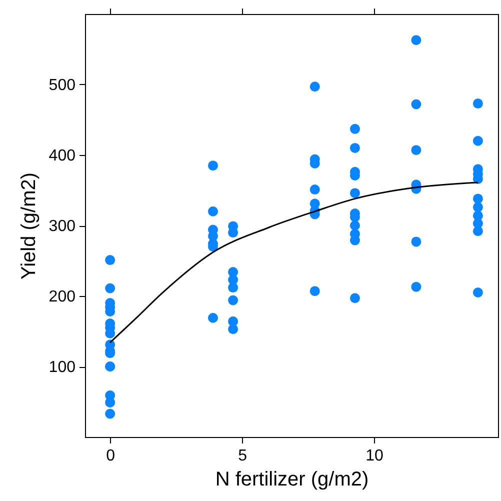  What do you see at coordinates (375, 456) in the screenshot?
I see `x-tick-label: 10` at bounding box center [375, 456].